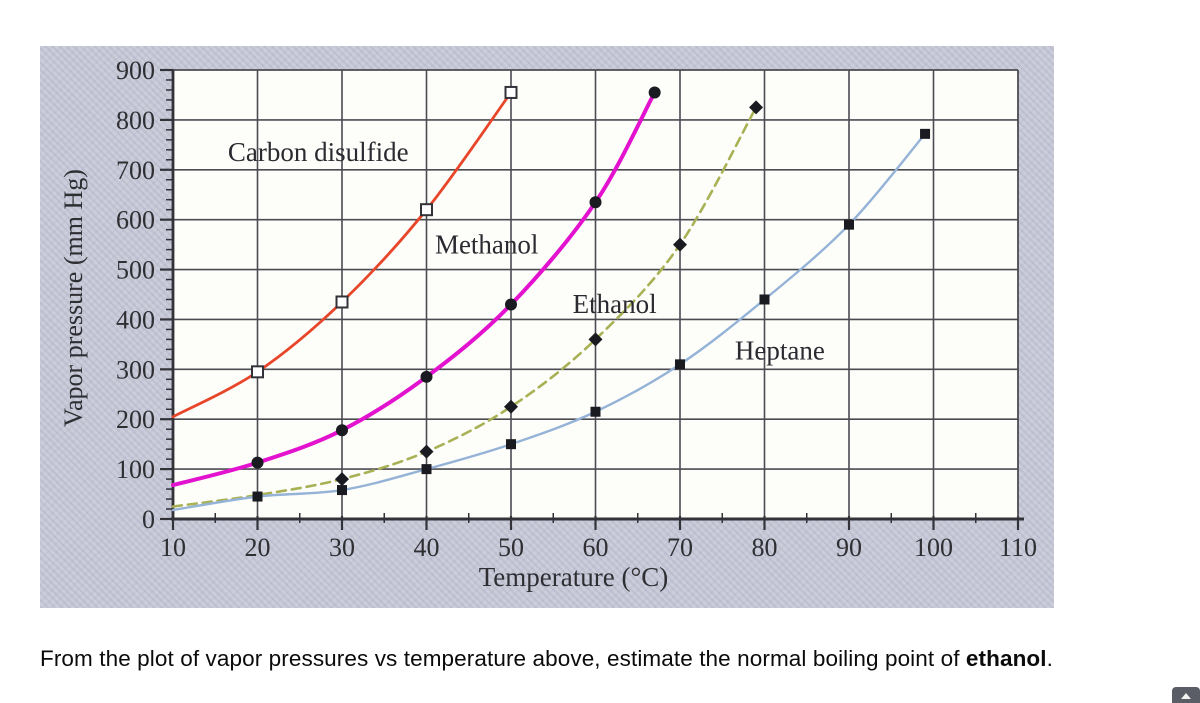 This screenshot has width=1200, height=703. Describe the element at coordinates (135, 70) in the screenshot. I see `y-tick-label: 900` at that location.